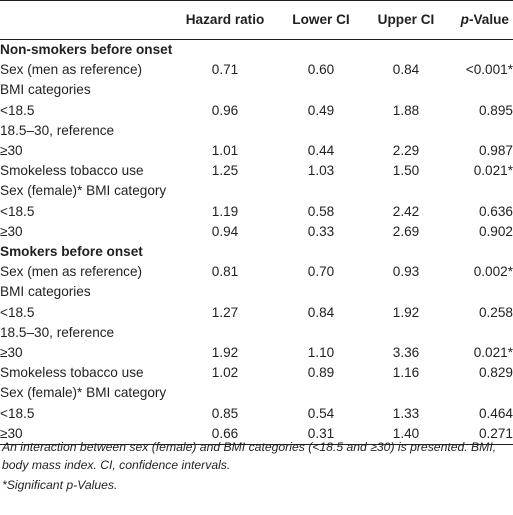 The width and height of the screenshot is (513, 515). What do you see at coordinates (256, 111) in the screenshot?
I see `table-row: <18.5 0.96 0.49 1.88 0.895` at bounding box center [256, 111].